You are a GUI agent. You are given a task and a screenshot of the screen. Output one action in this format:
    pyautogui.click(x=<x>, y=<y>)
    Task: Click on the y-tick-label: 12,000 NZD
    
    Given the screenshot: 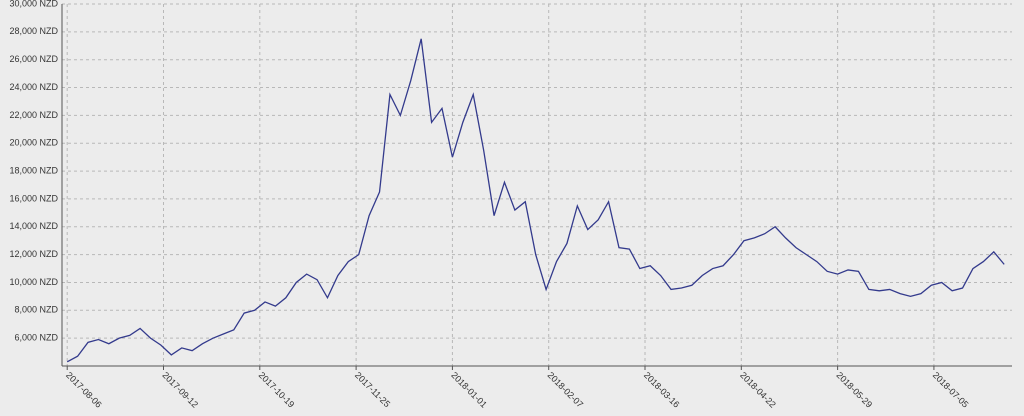 What is the action you would take?
    pyautogui.click(x=33, y=254)
    